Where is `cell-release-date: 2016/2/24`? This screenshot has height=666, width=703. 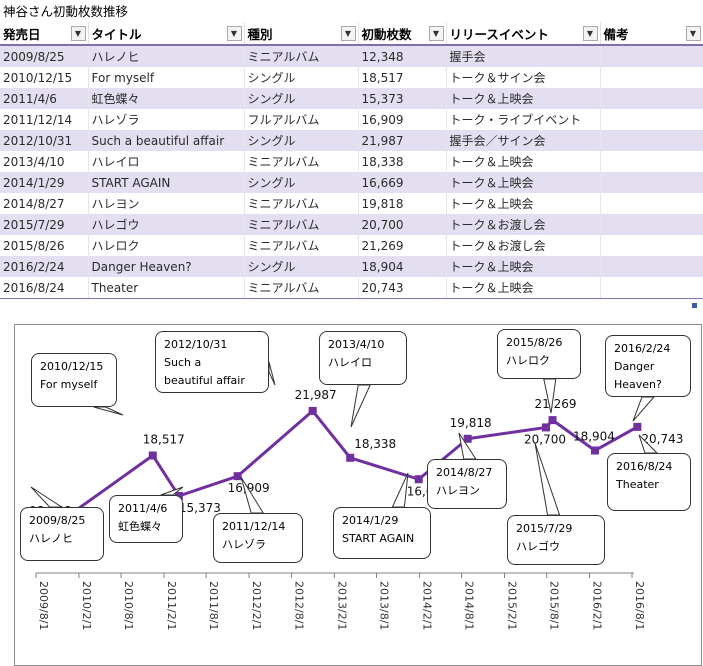 cell-release-date: 2016/2/24 is located at coordinates (44, 266).